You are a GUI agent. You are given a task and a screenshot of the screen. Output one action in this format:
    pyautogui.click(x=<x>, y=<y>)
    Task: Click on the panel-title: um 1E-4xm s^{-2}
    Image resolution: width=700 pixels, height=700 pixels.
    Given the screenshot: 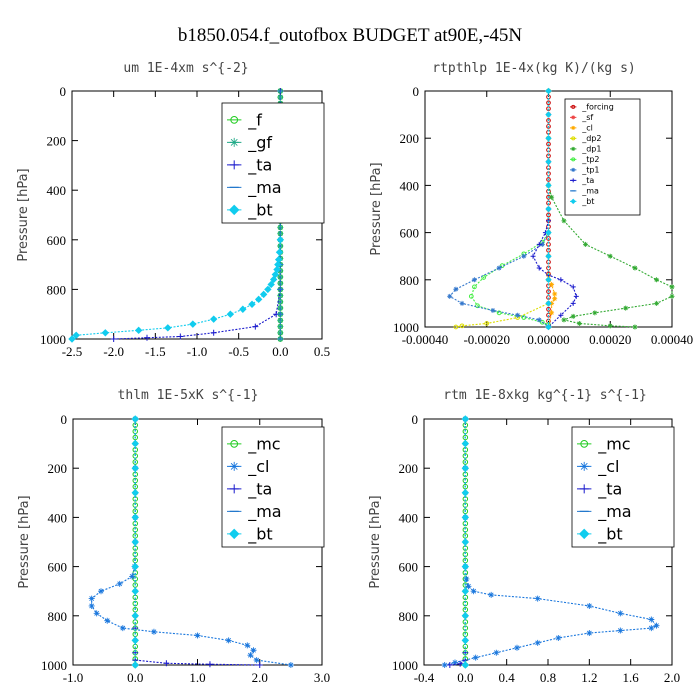 What is the action you would take?
    pyautogui.click(x=185, y=68)
    